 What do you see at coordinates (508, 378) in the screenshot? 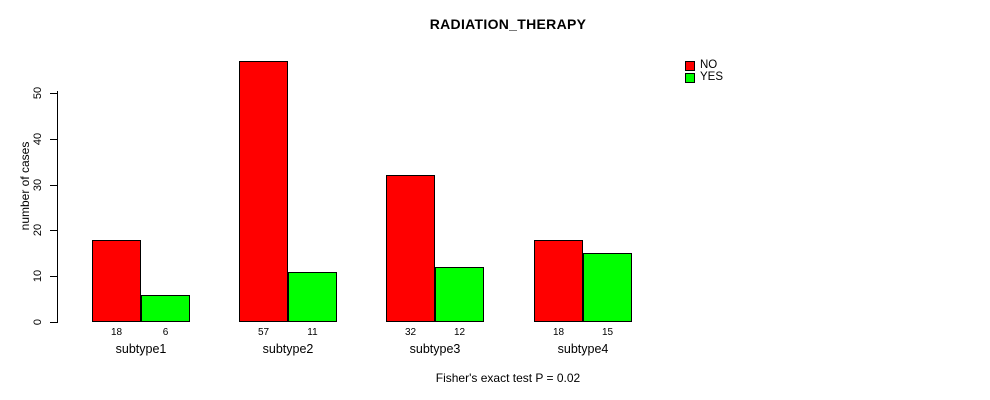
I see `fisher-test-caption: Fisher's exact test P = 0.02` at bounding box center [508, 378].